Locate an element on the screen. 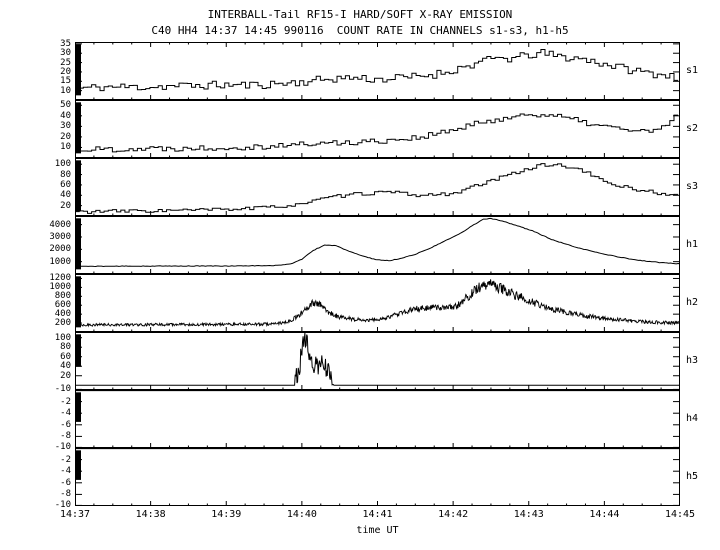 The width and height of the screenshot is (720, 550). panel-s3: 100 80 60 40 20 s3 is located at coordinates (376, 187).